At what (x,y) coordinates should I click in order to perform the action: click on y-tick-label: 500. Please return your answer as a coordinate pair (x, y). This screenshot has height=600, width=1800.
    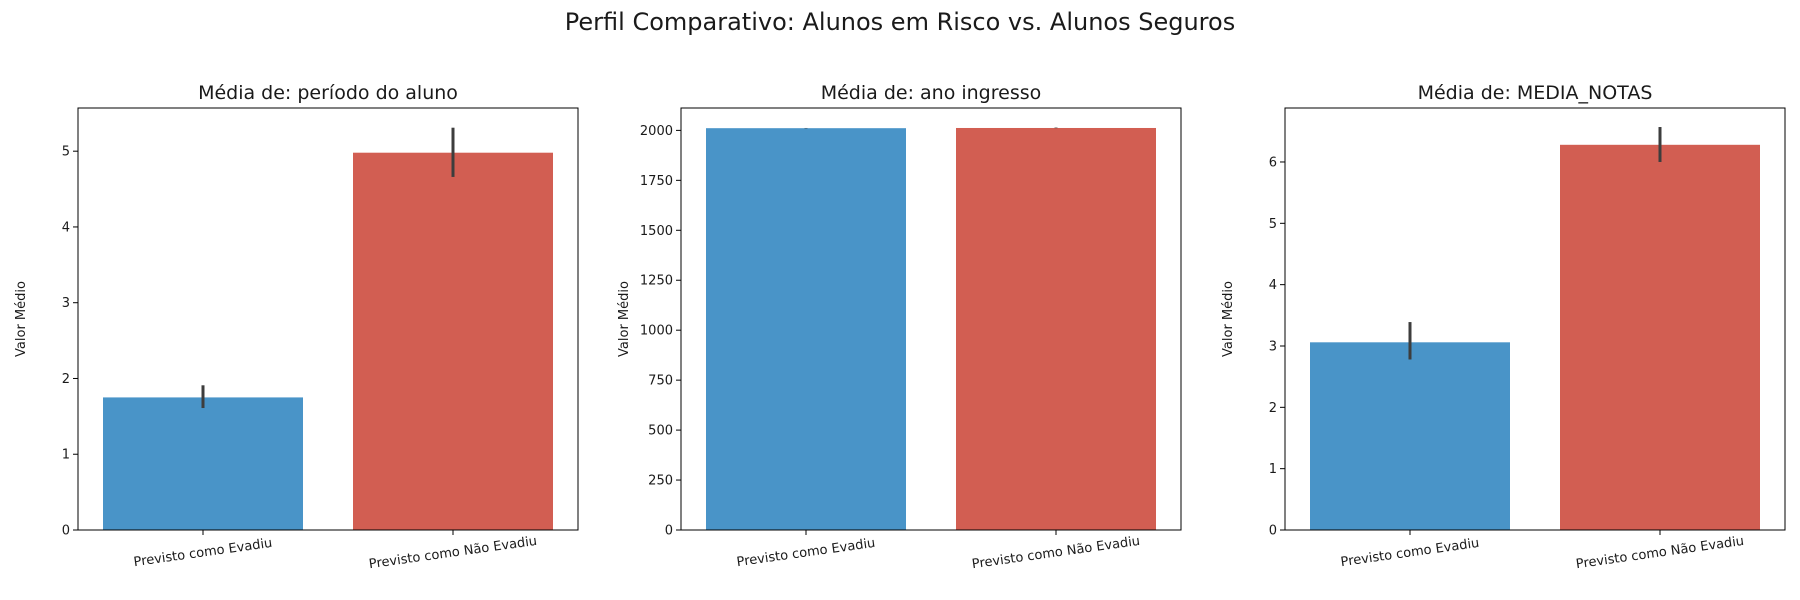
    Looking at the image, I should click on (660, 431).